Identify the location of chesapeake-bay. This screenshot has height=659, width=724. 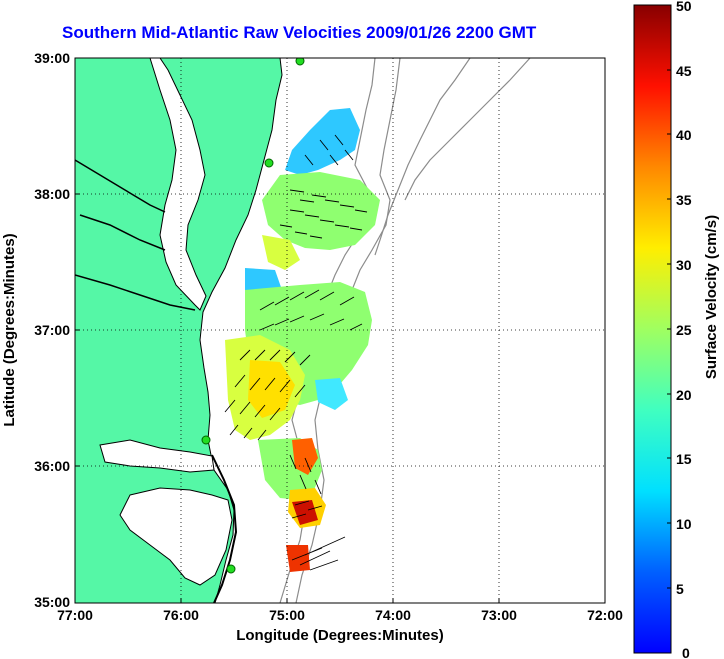
(178, 184).